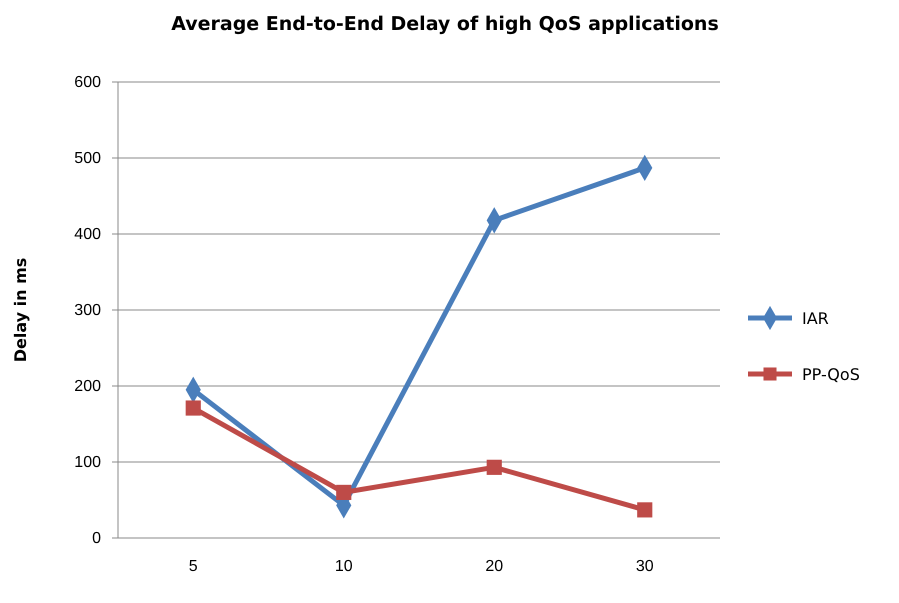 Image resolution: width=899 pixels, height=603 pixels. What do you see at coordinates (88, 159) in the screenshot?
I see `y-tick-label: 500` at bounding box center [88, 159].